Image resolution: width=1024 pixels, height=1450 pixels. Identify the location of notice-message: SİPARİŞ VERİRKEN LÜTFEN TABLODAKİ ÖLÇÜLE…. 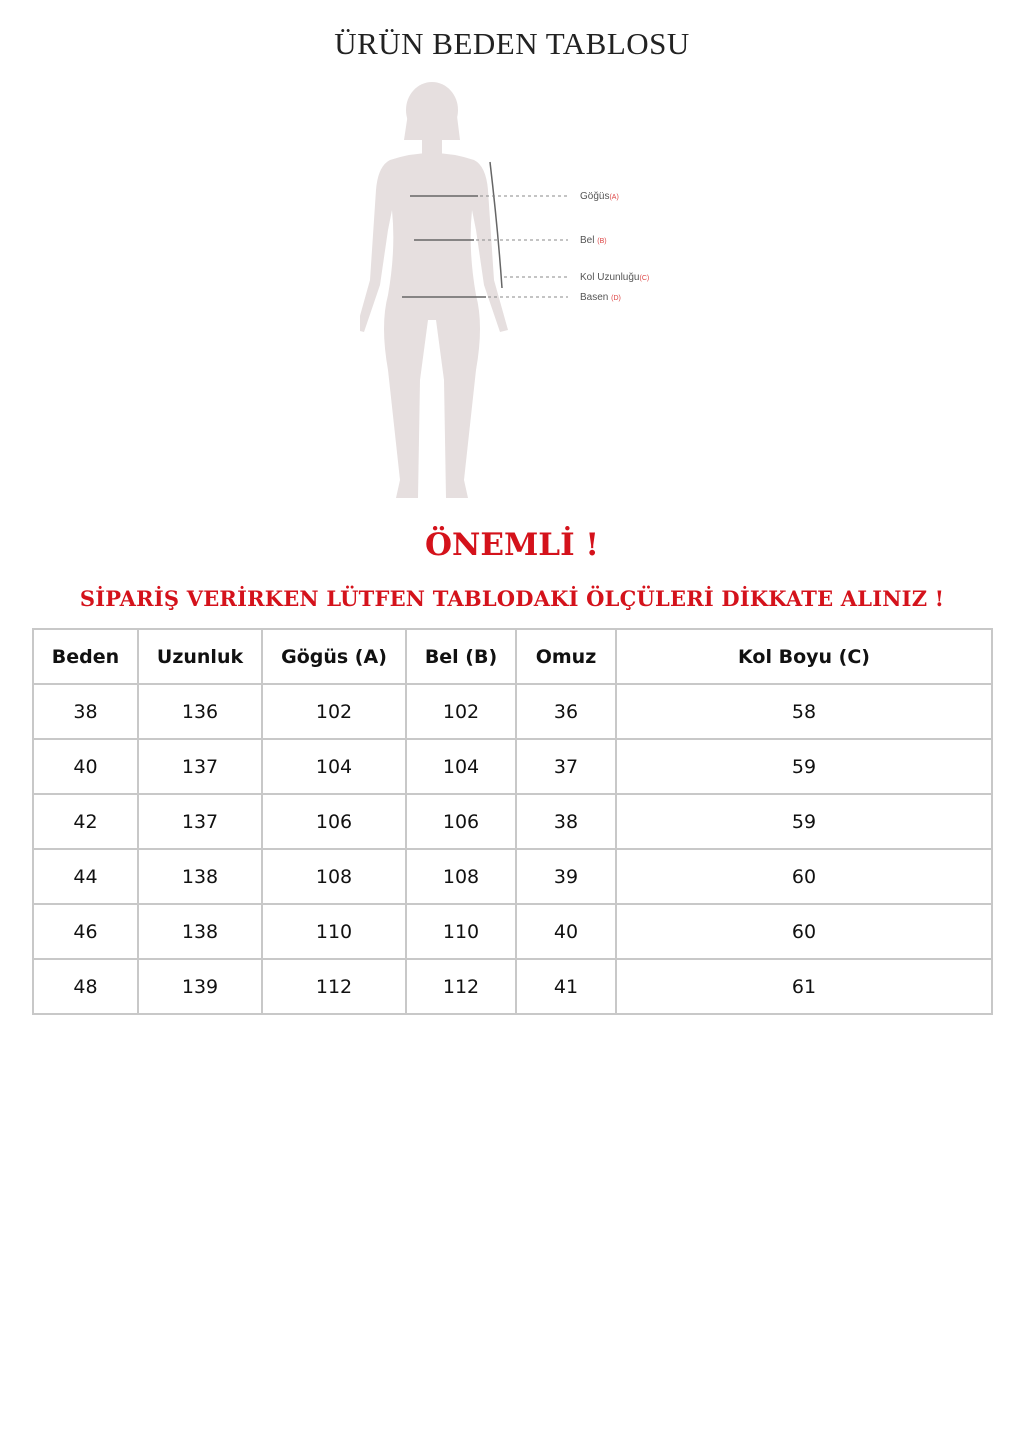
(512, 598).